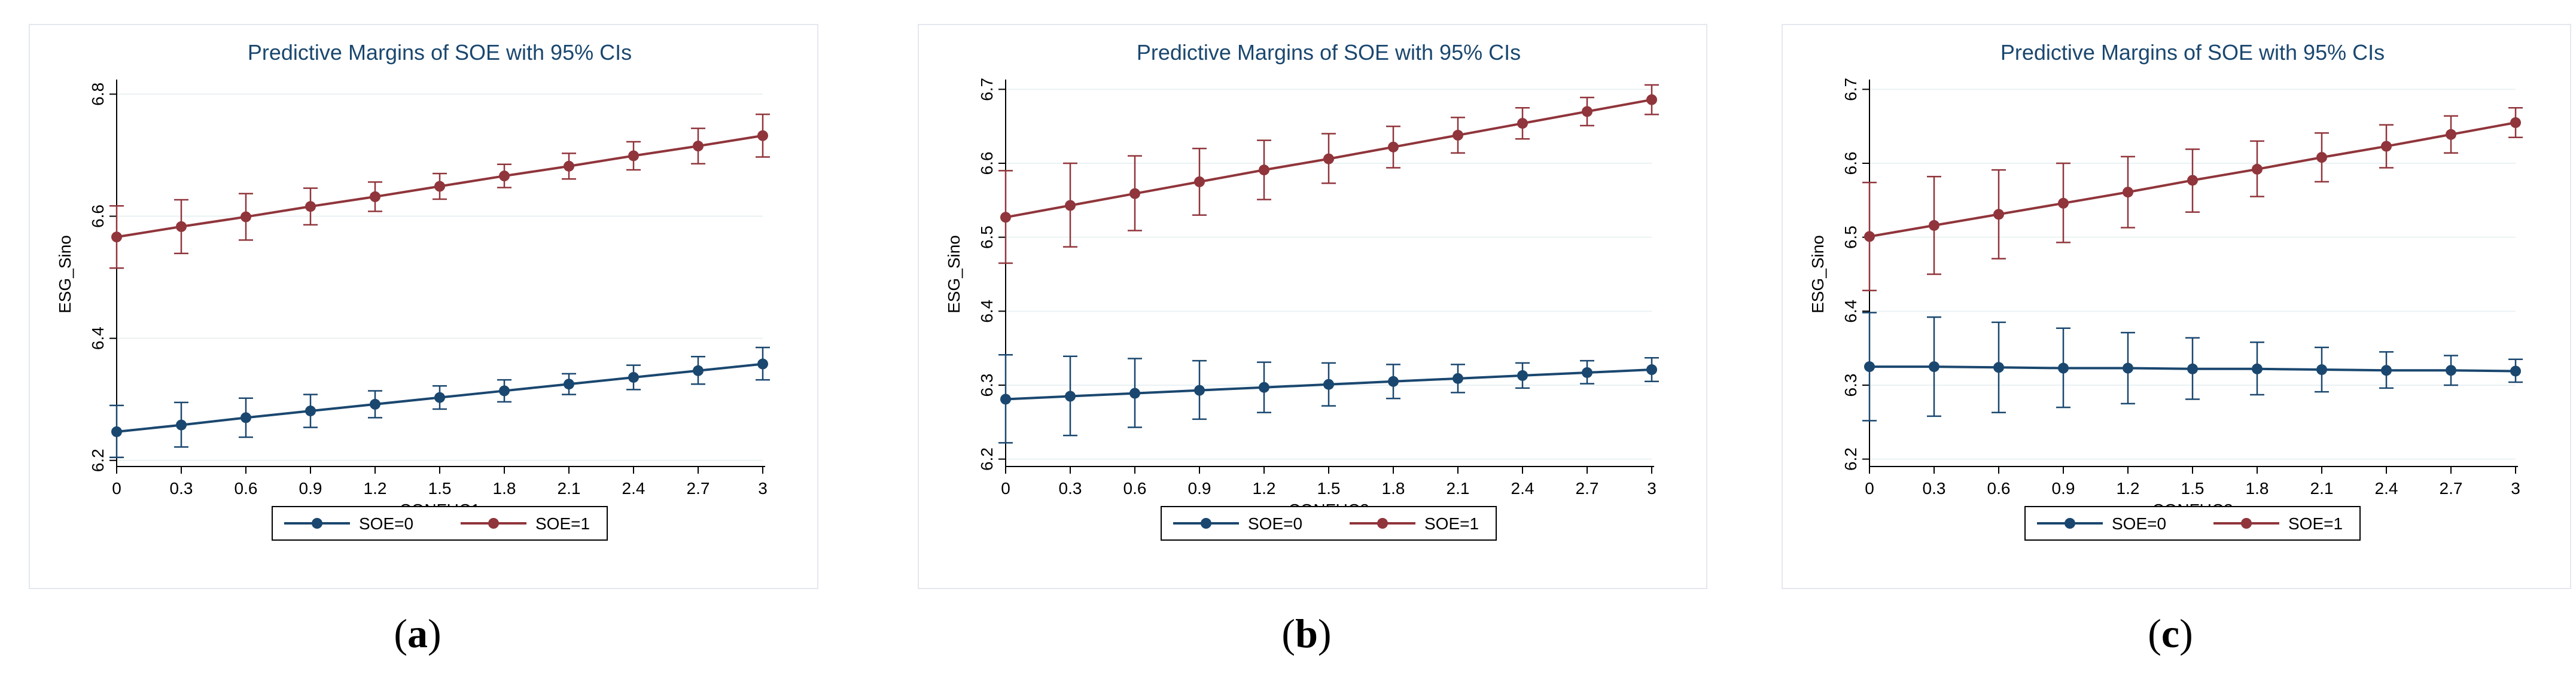  What do you see at coordinates (2139, 523) in the screenshot?
I see `legend-label: SOE=0` at bounding box center [2139, 523].